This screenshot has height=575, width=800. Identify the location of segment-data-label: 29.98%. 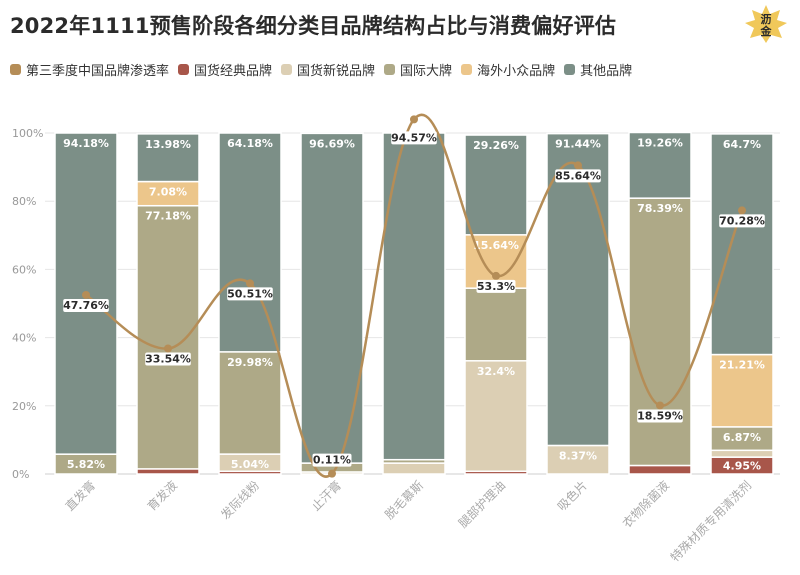
(250, 362).